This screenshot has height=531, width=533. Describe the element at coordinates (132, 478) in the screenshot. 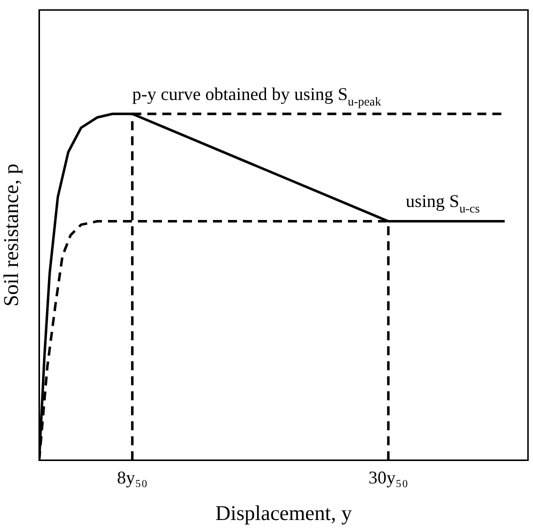

I see `x-tick-label: 8y₅₀` at that location.